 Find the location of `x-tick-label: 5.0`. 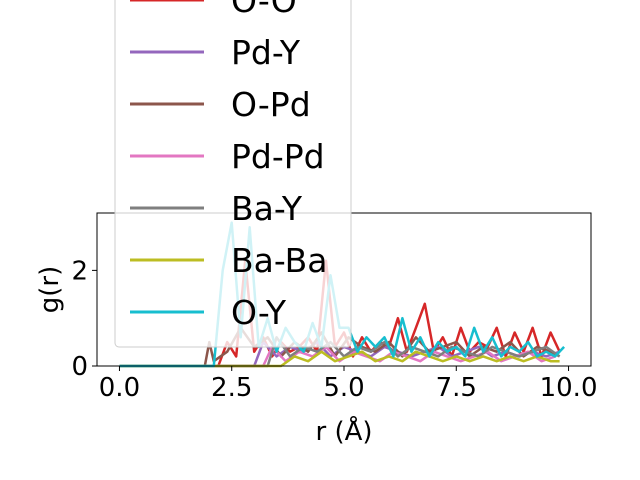

x-tick-label: 5.0 is located at coordinates (343, 388).